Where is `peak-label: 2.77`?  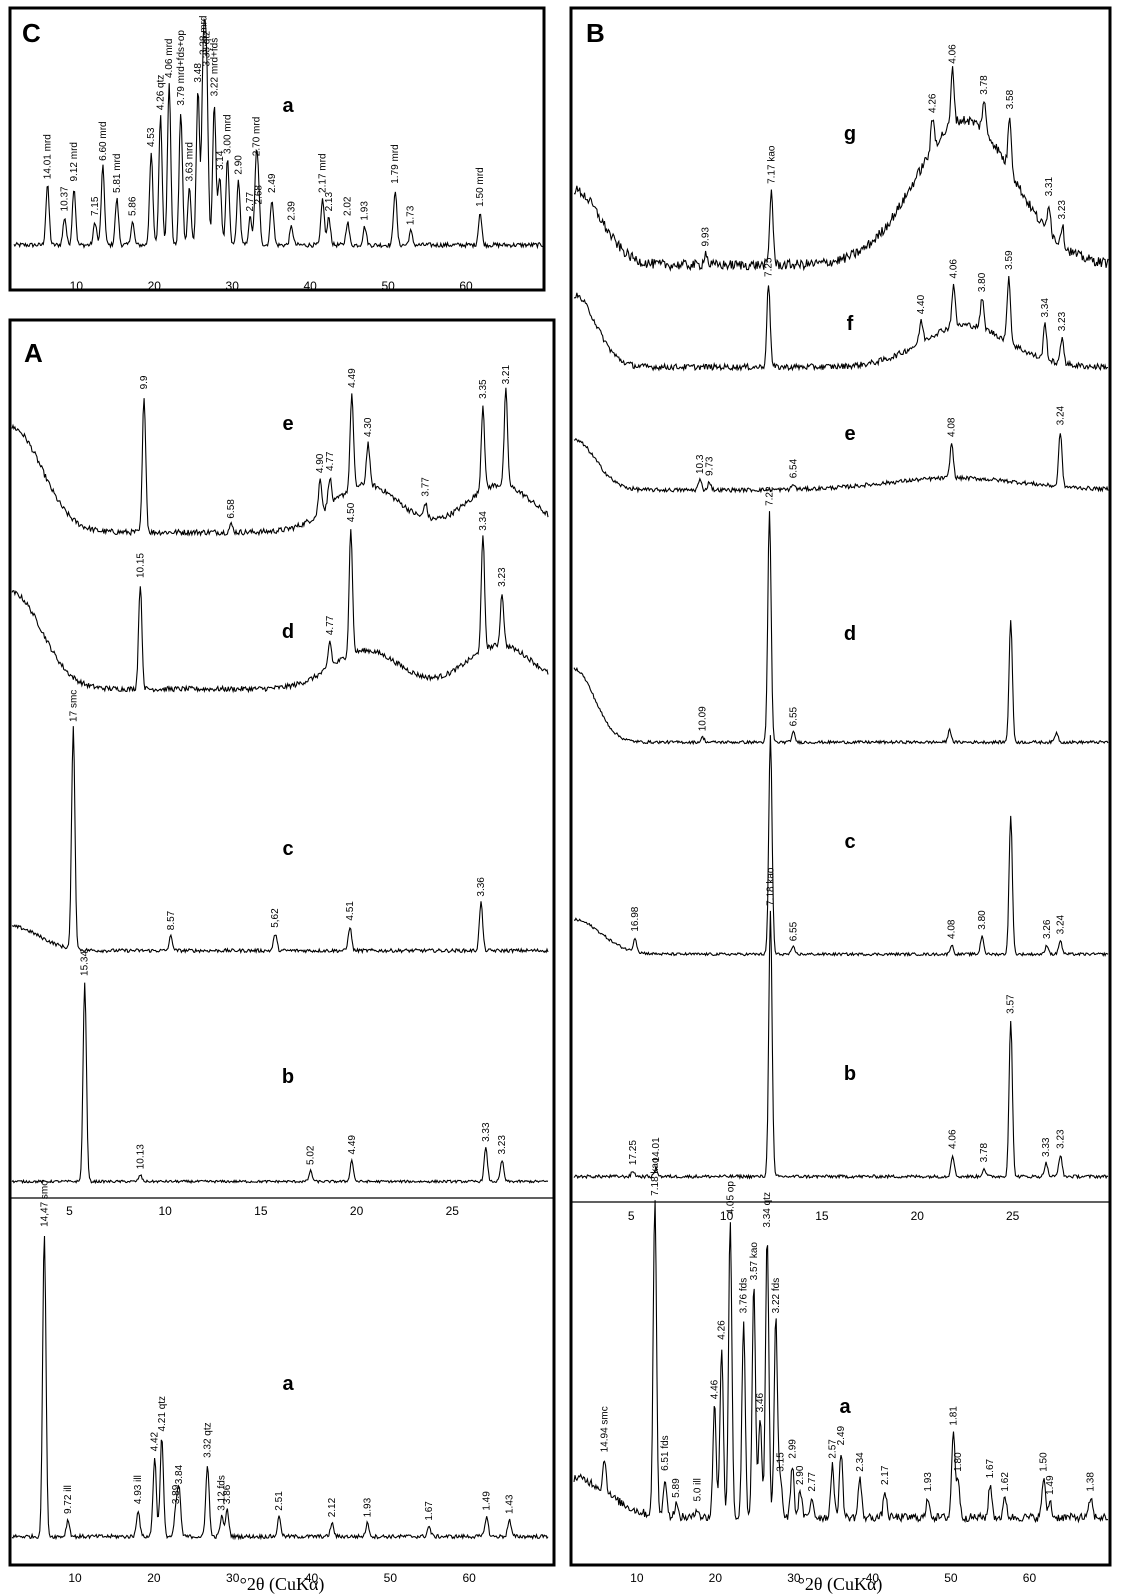
peak-label: 2.77 is located at coordinates (812, 1482).